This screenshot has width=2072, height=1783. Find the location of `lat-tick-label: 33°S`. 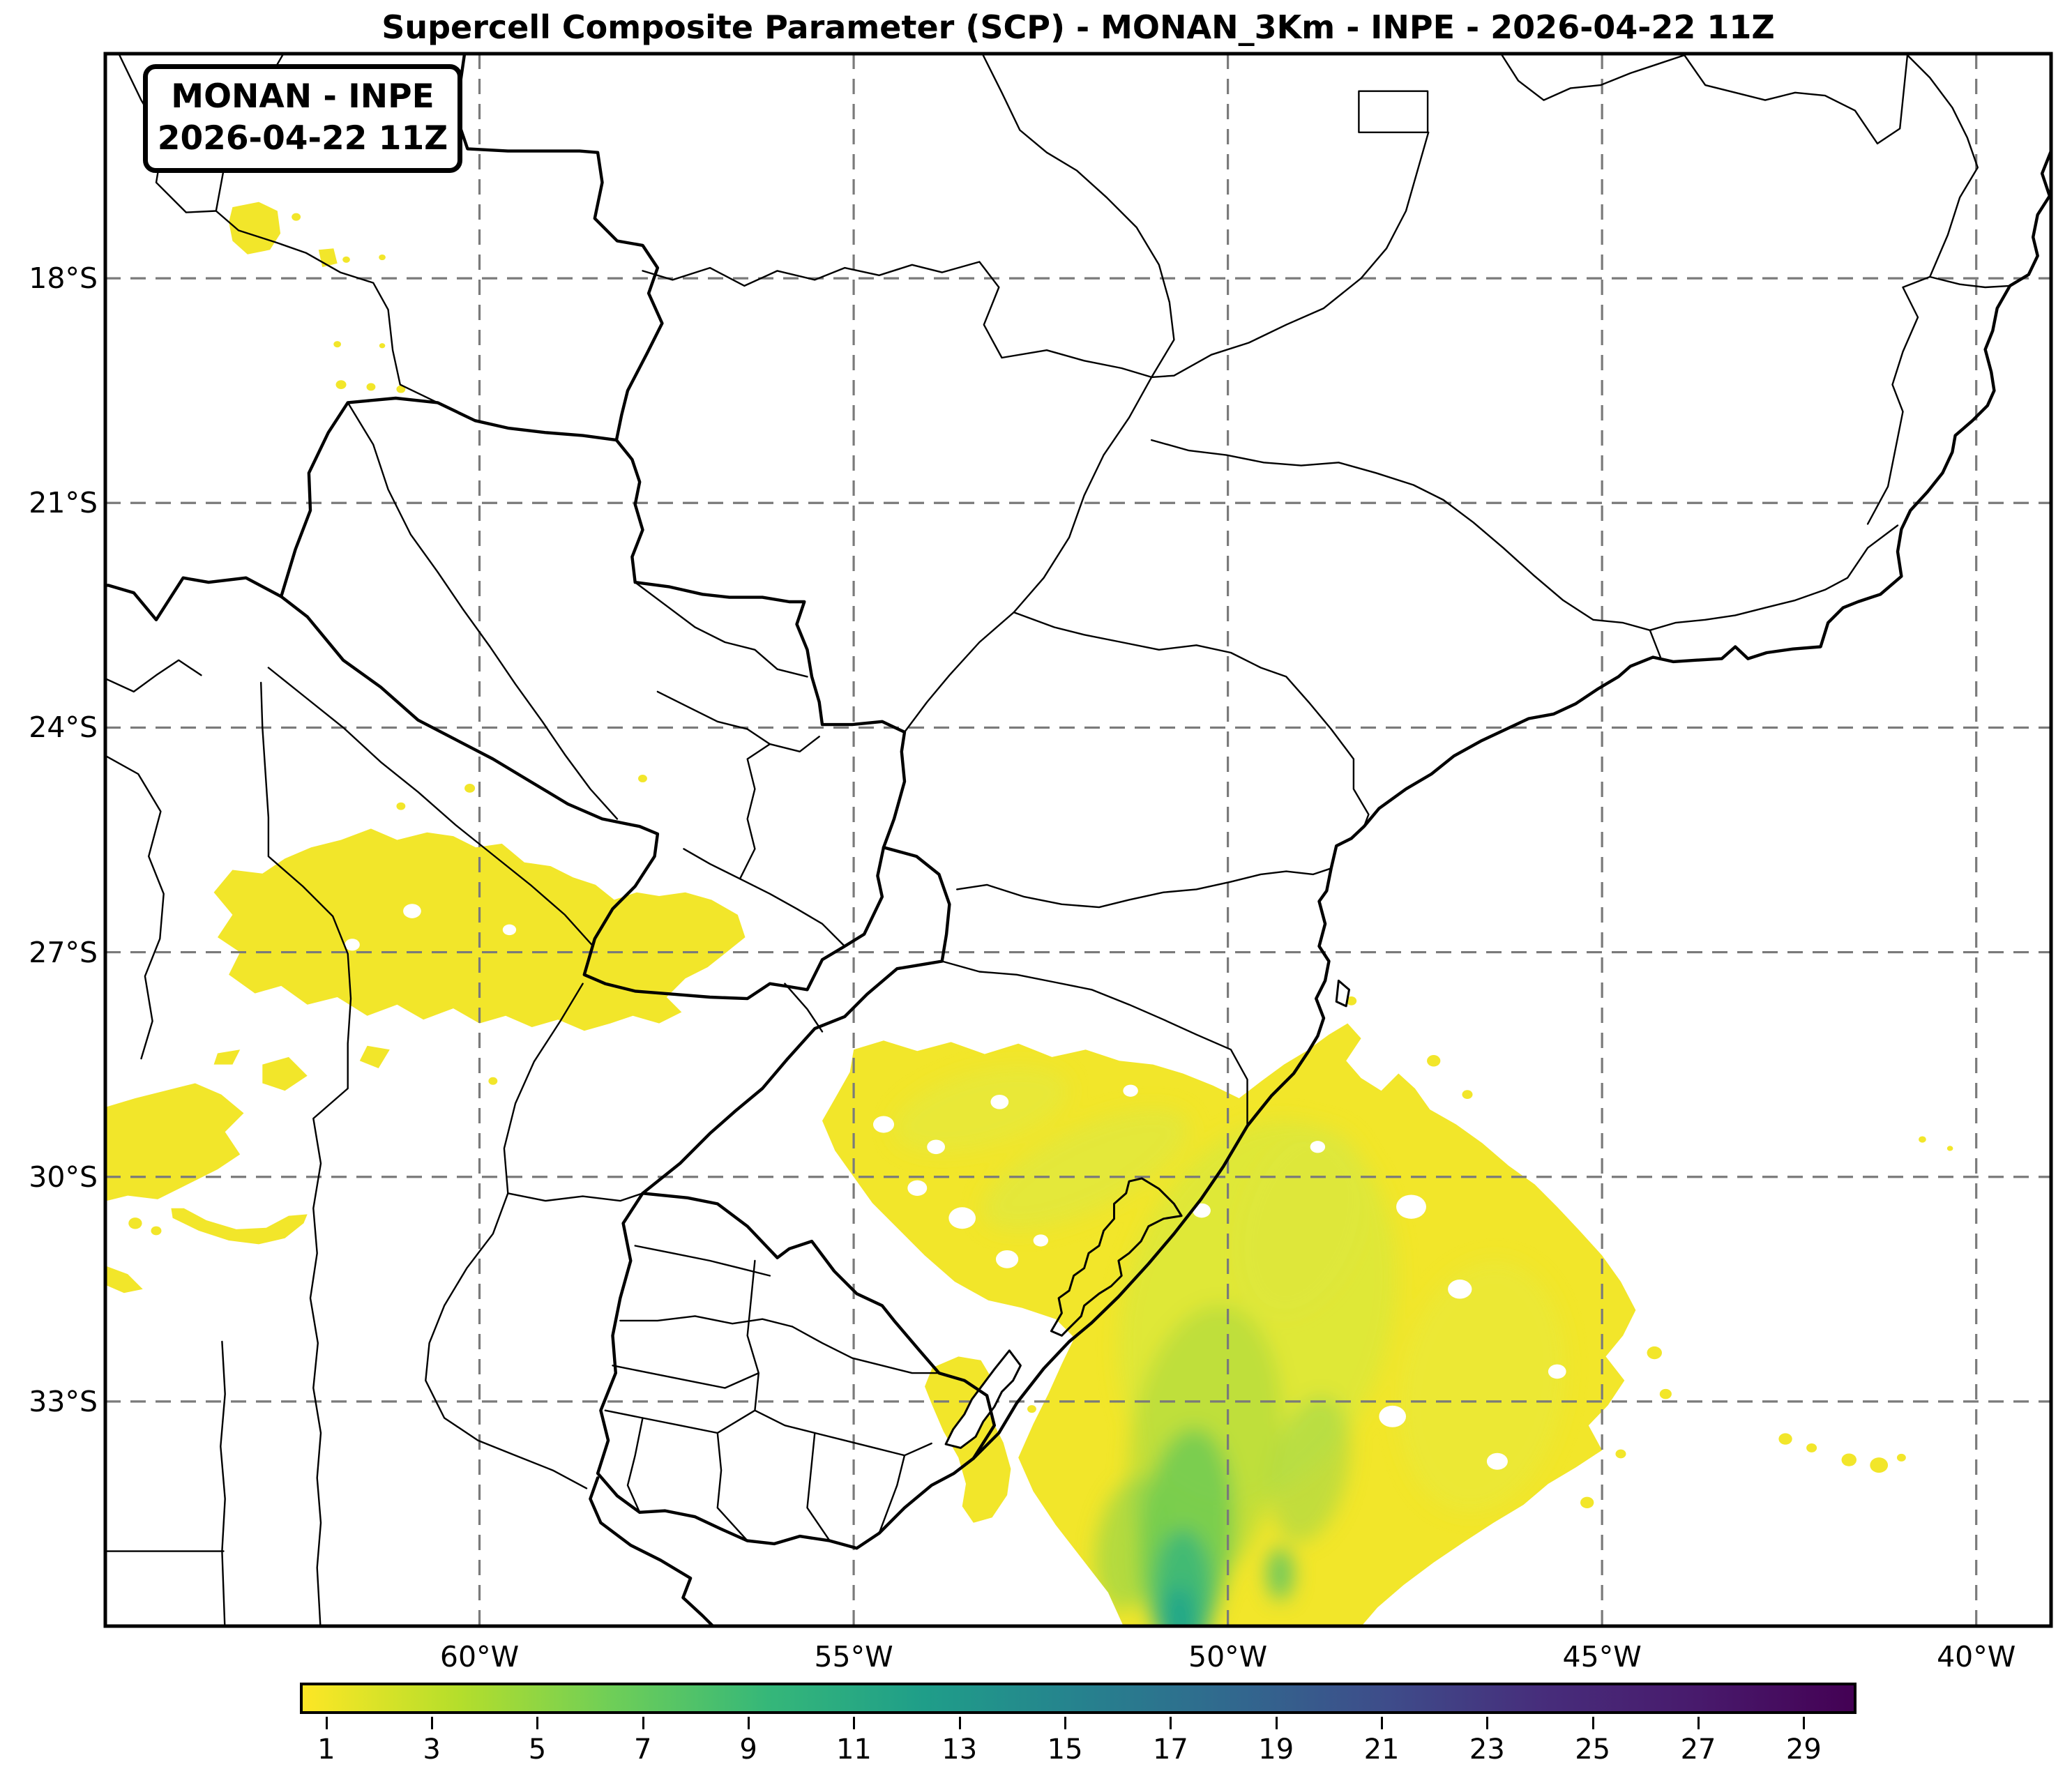

lat-tick-label: 33°S is located at coordinates (64, 1401).